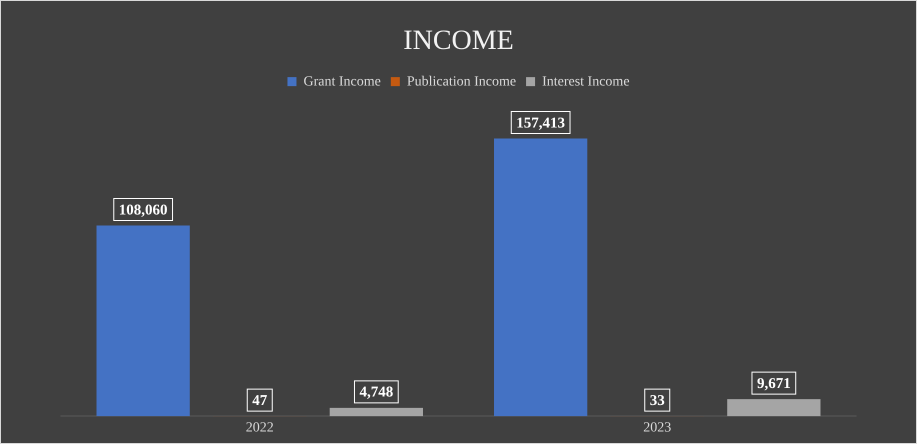  Describe the element at coordinates (657, 401) in the screenshot. I see `data-label: 33` at that location.